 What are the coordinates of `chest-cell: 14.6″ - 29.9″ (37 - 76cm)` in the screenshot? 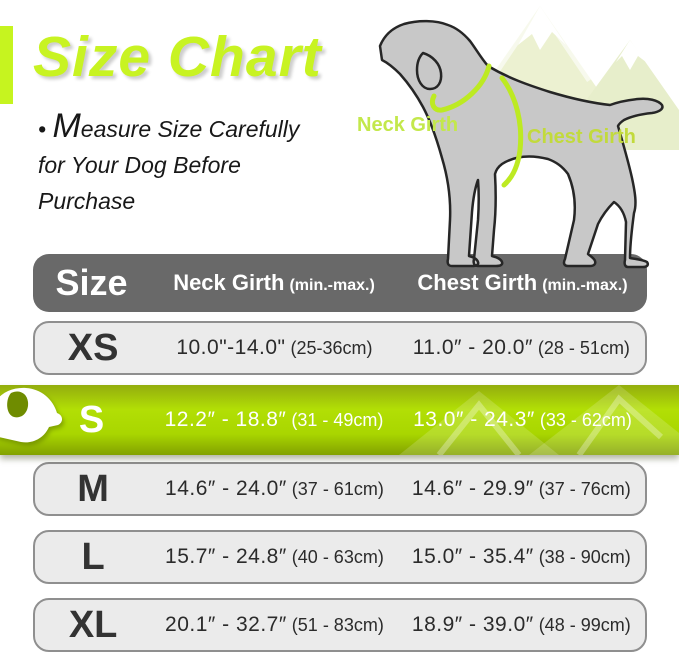 It's located at (521, 488).